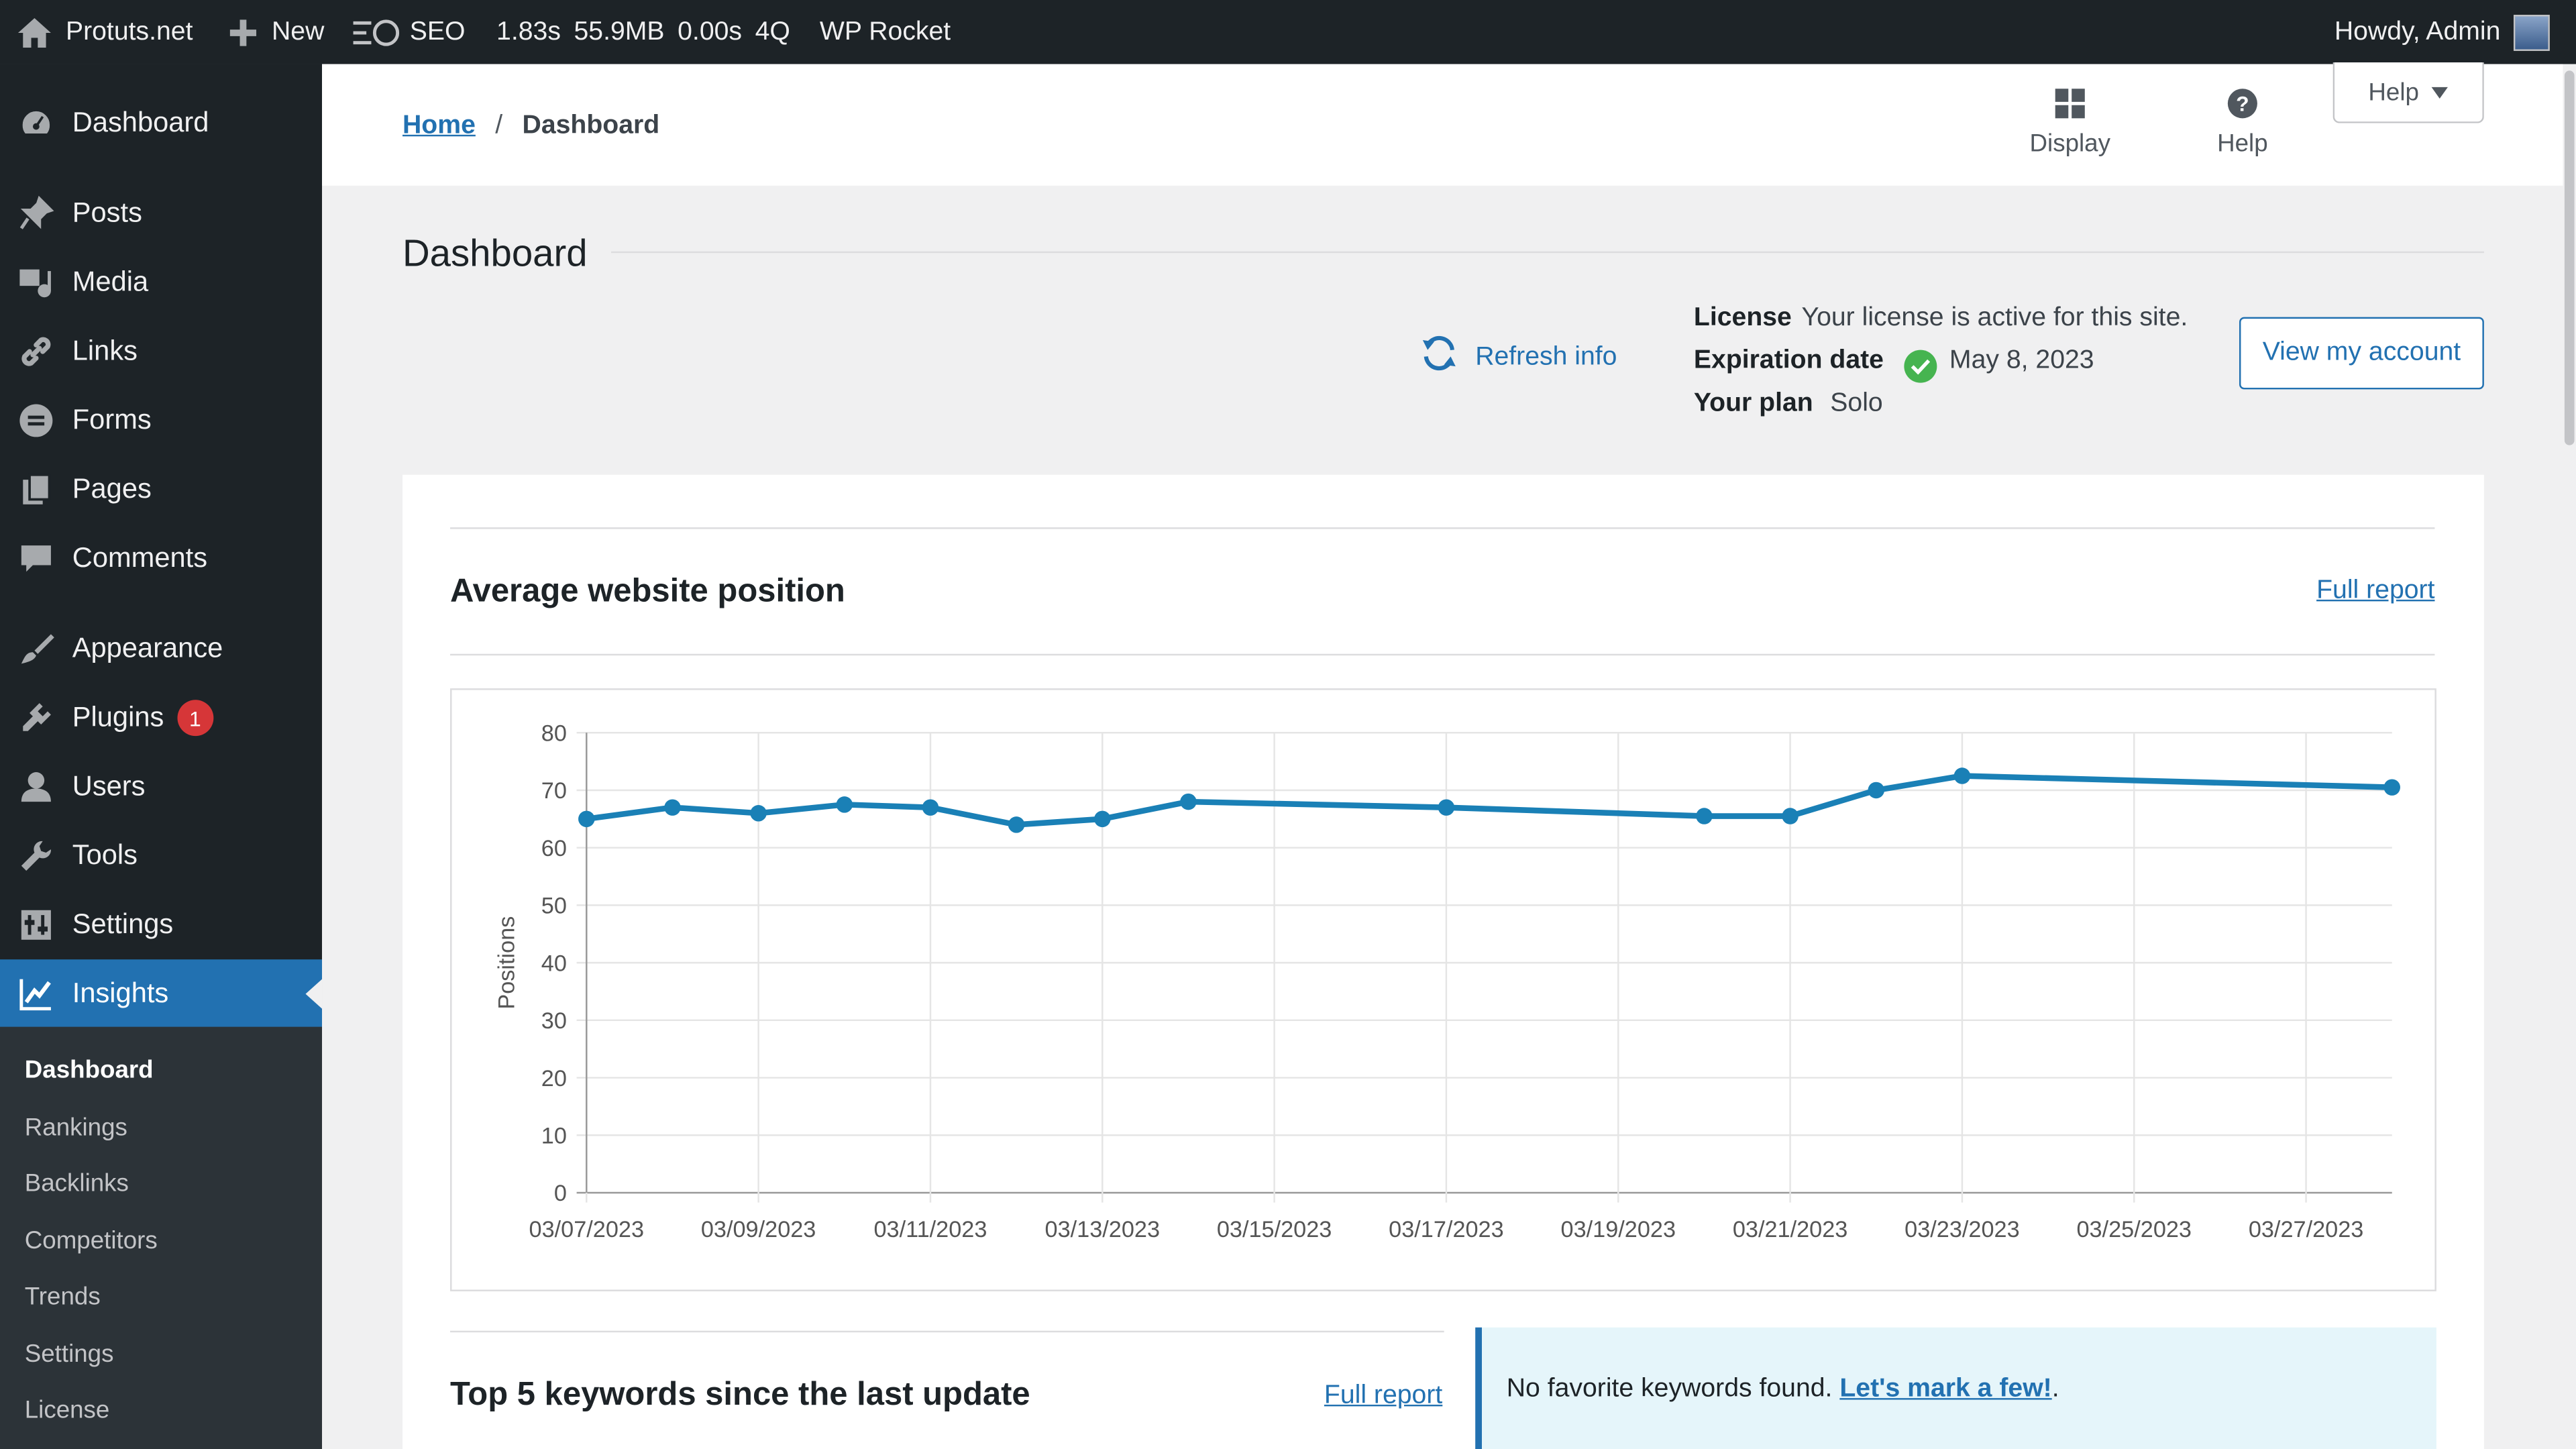 Image resolution: width=2576 pixels, height=1449 pixels. I want to click on sidebar-item-links: Links, so click(161, 352).